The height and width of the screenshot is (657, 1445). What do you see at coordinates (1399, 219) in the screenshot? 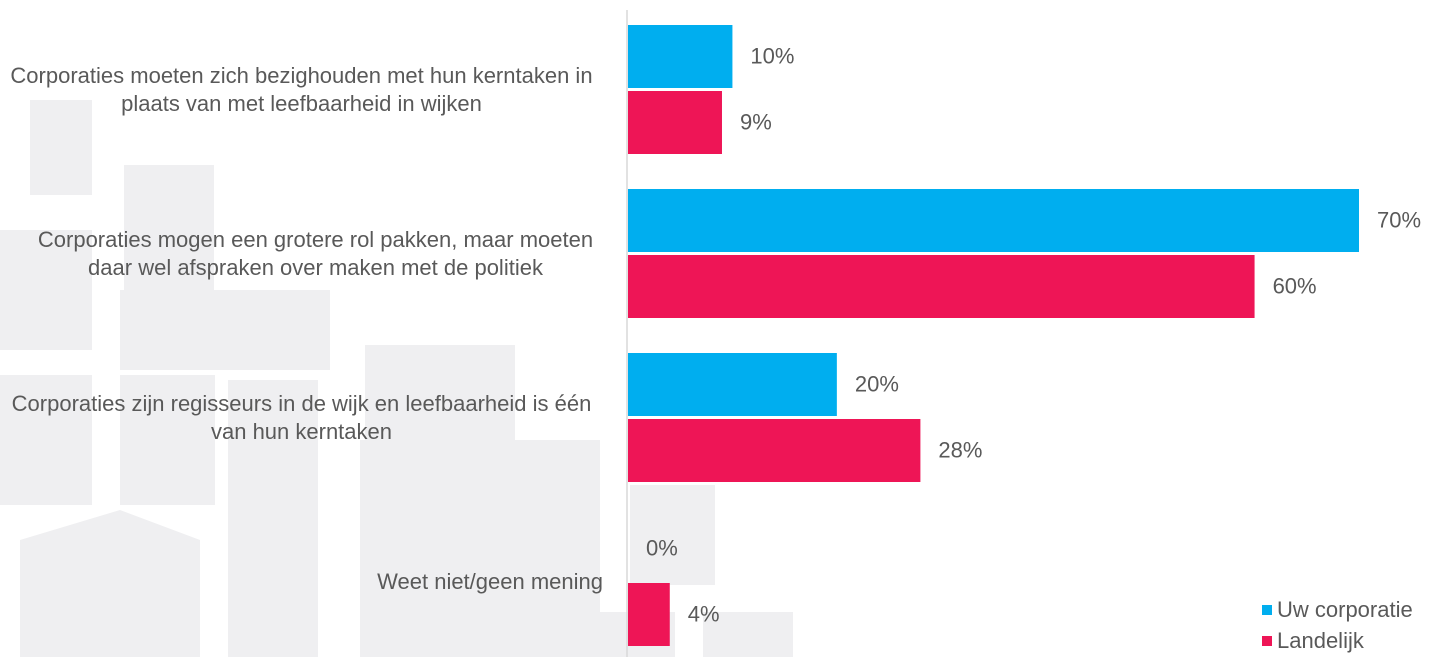
I see `data-label: 70%` at bounding box center [1399, 219].